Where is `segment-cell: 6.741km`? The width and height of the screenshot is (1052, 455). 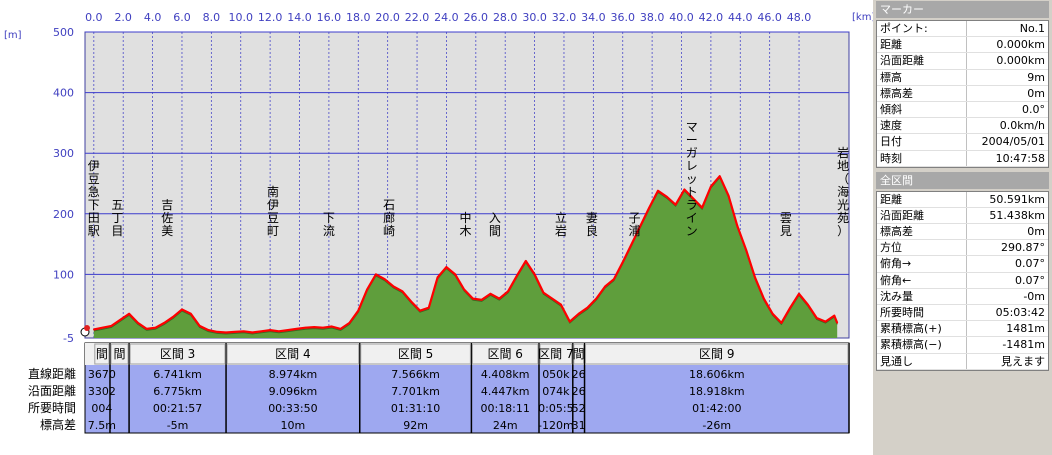
segment-cell: 6.741km is located at coordinates (177, 374).